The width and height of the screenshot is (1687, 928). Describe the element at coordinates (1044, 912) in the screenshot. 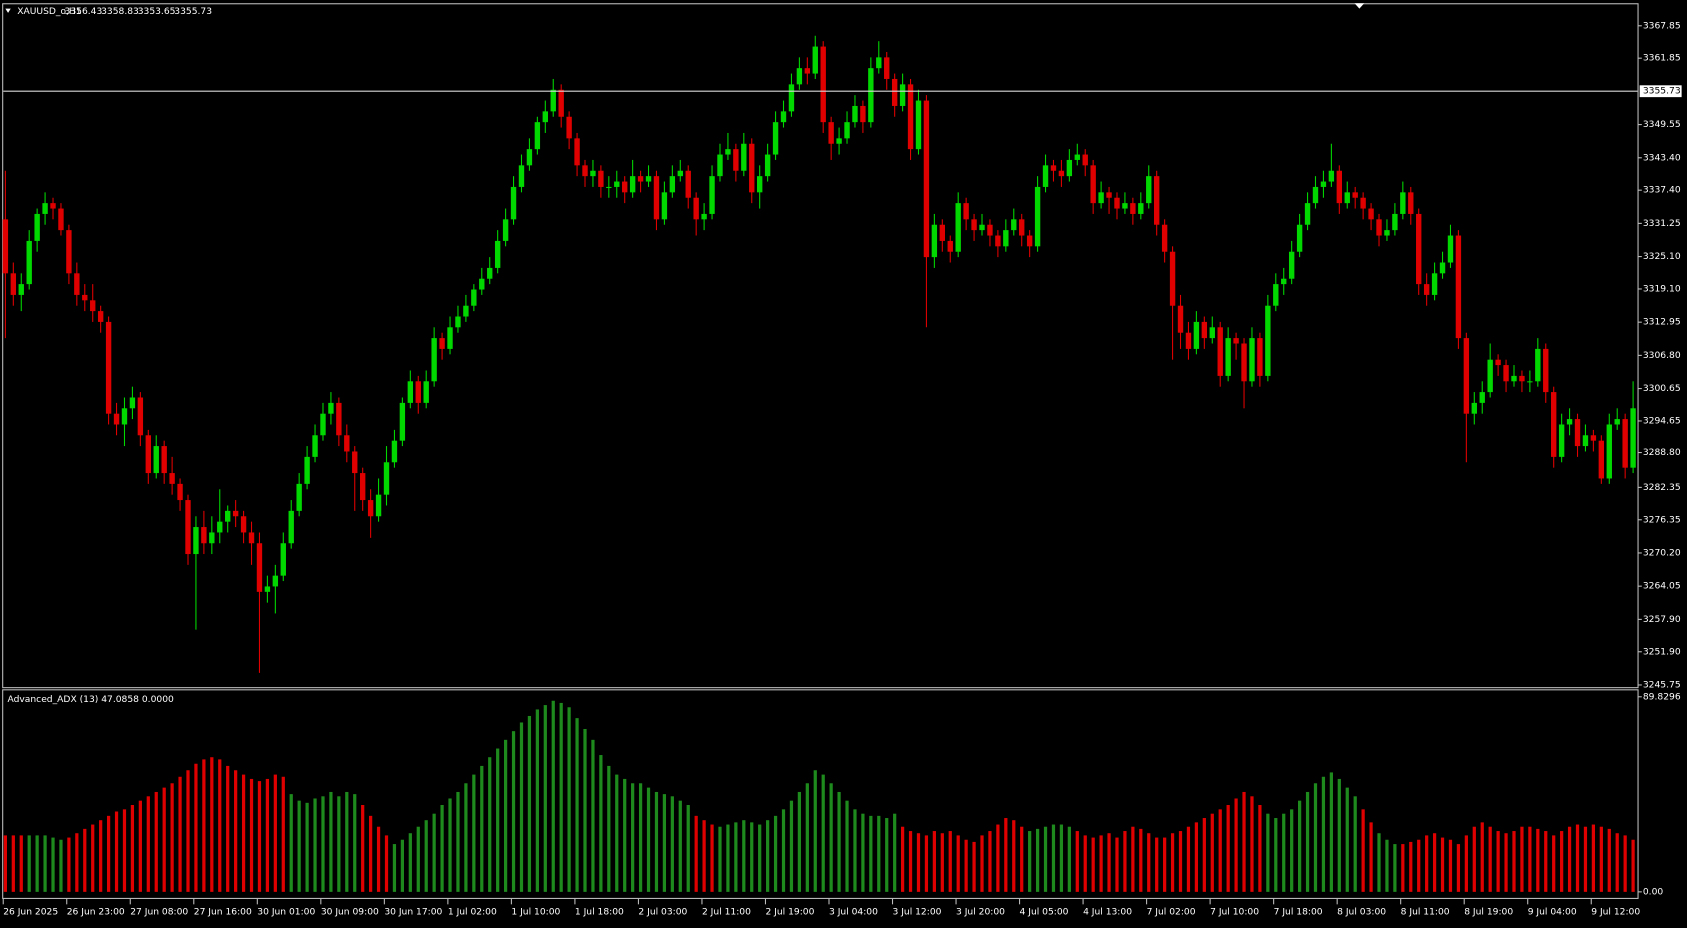

I see `x-tick-label: 4 Jul 05:00` at that location.